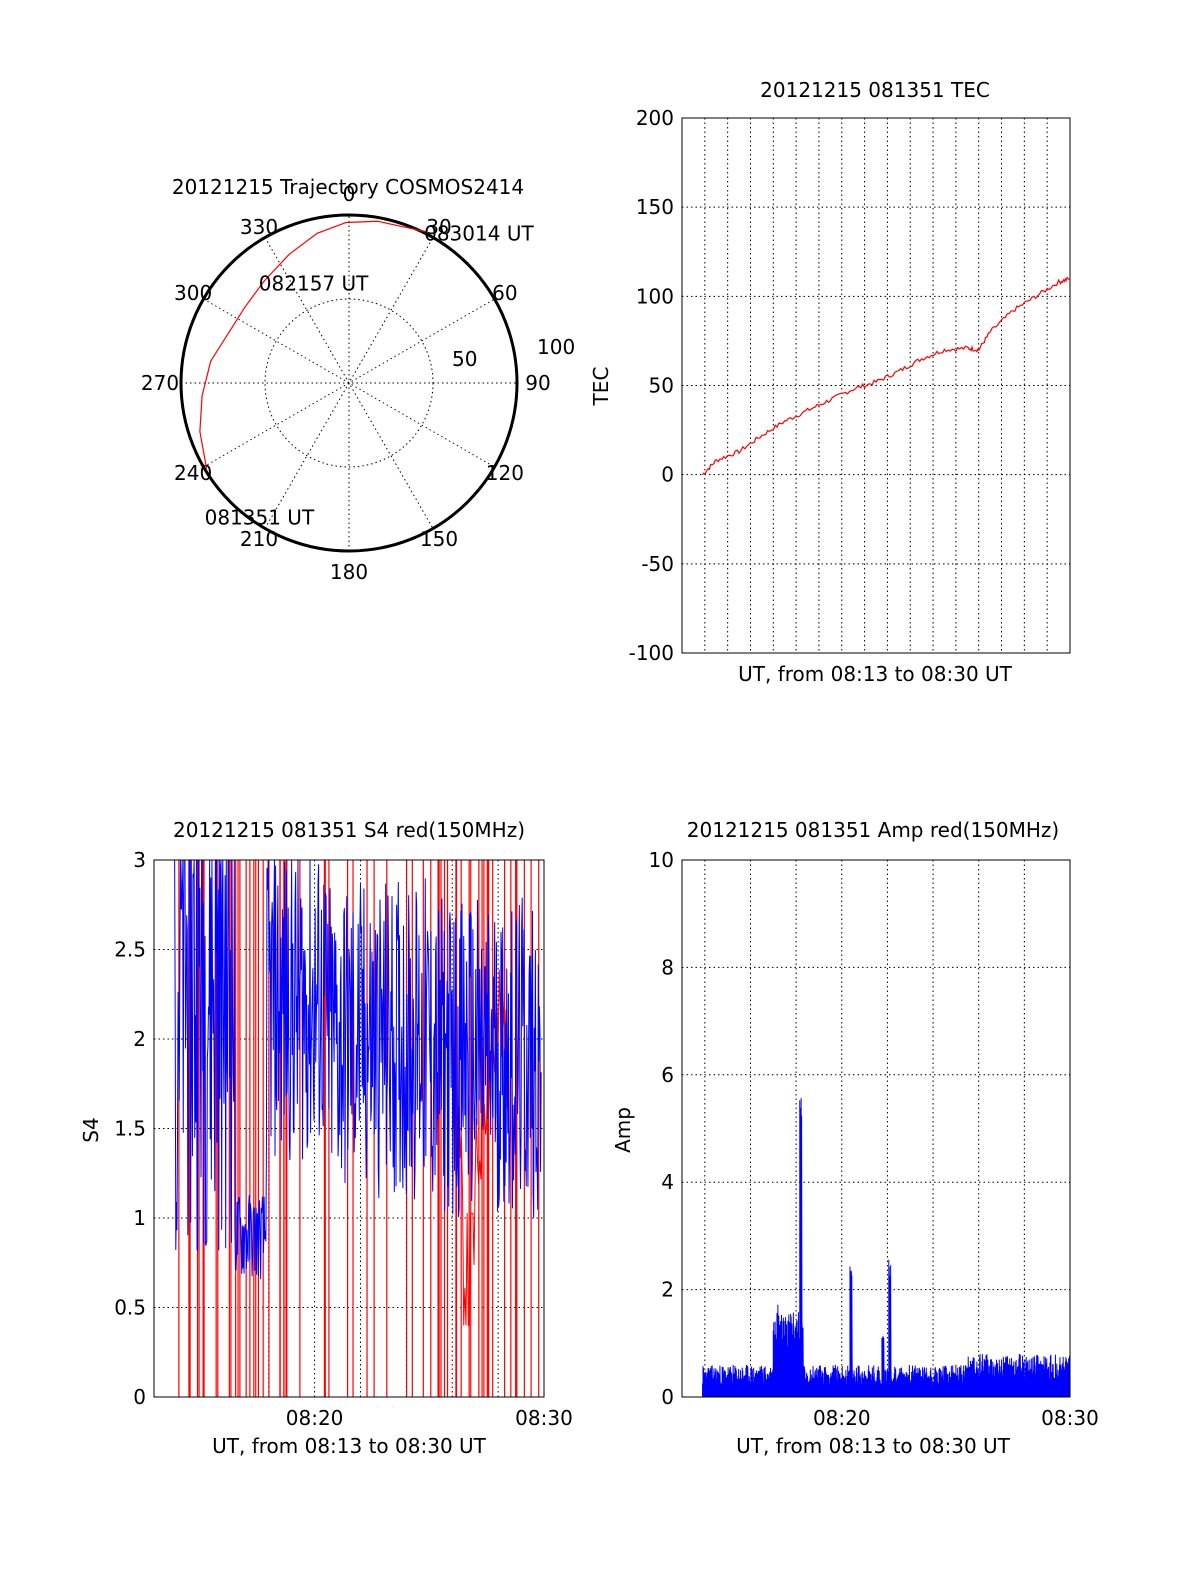 This screenshot has height=1575, width=1200. I want to click on y-tick-label: 6, so click(667, 1075).